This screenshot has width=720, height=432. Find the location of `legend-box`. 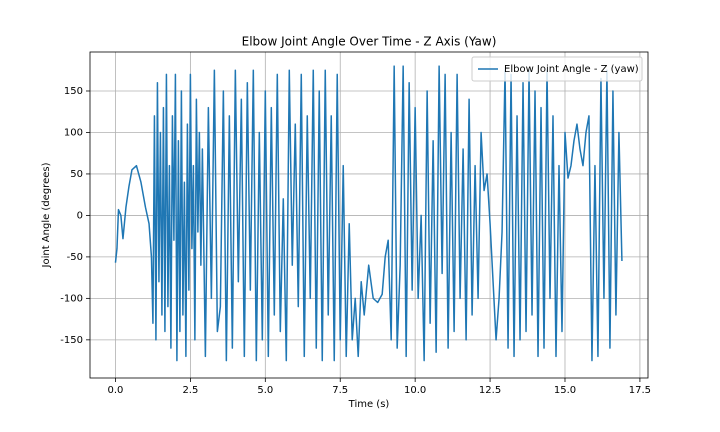

legend-box is located at coordinates (557, 69).